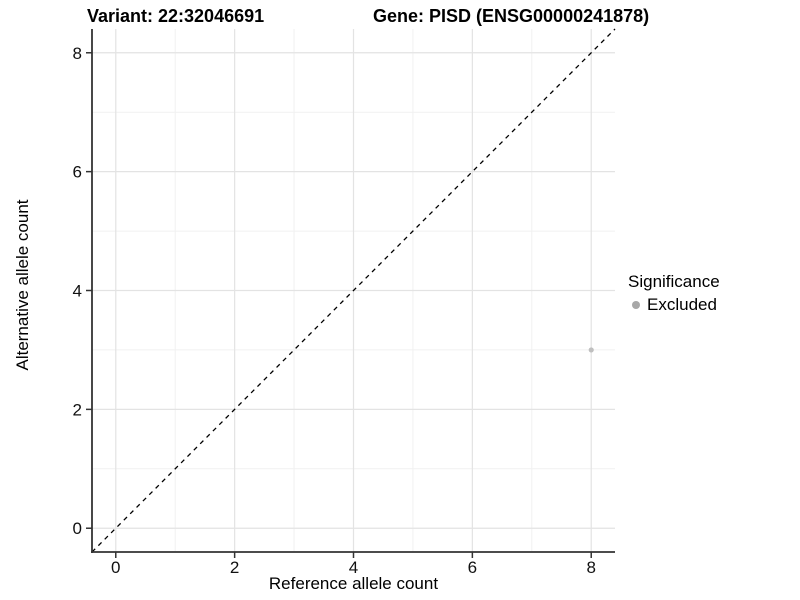 Image resolution: width=800 pixels, height=600 pixels. What do you see at coordinates (353, 583) in the screenshot?
I see `x-axis-title: Reference allele count` at bounding box center [353, 583].